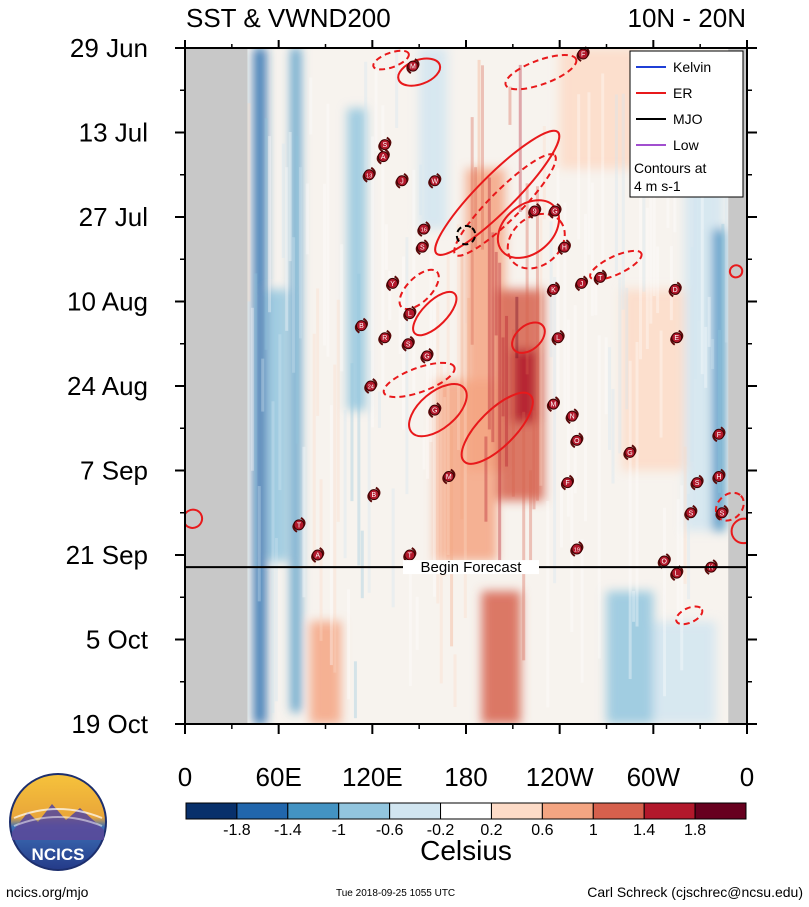 The height and width of the screenshot is (907, 809). I want to click on storm-marker: L, so click(558, 337).